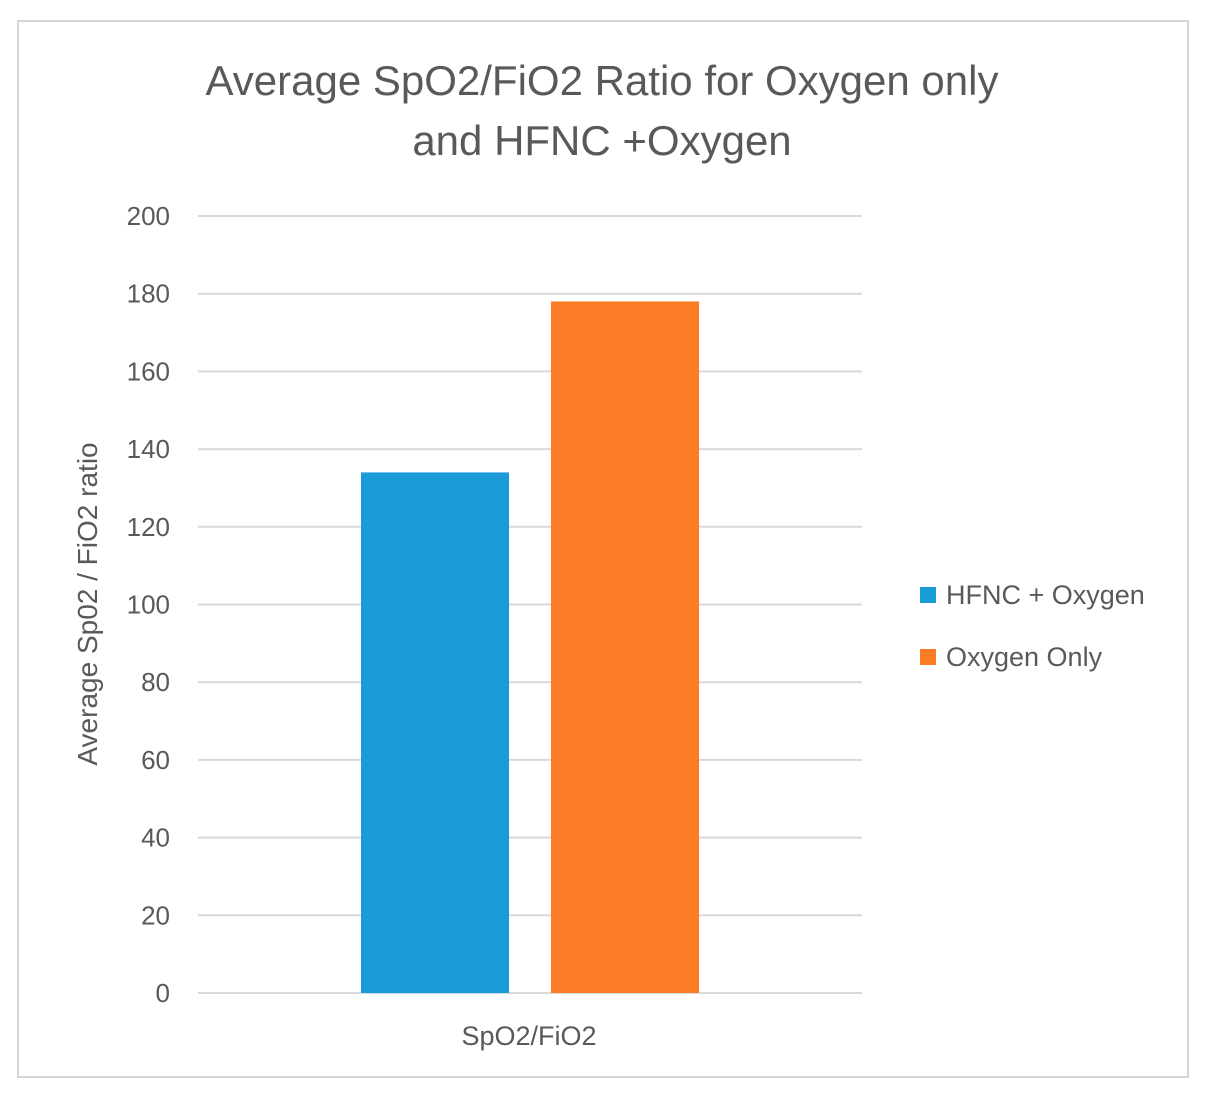 Image resolution: width=1206 pixels, height=1093 pixels. I want to click on y-tick-label-80: 80, so click(155, 682).